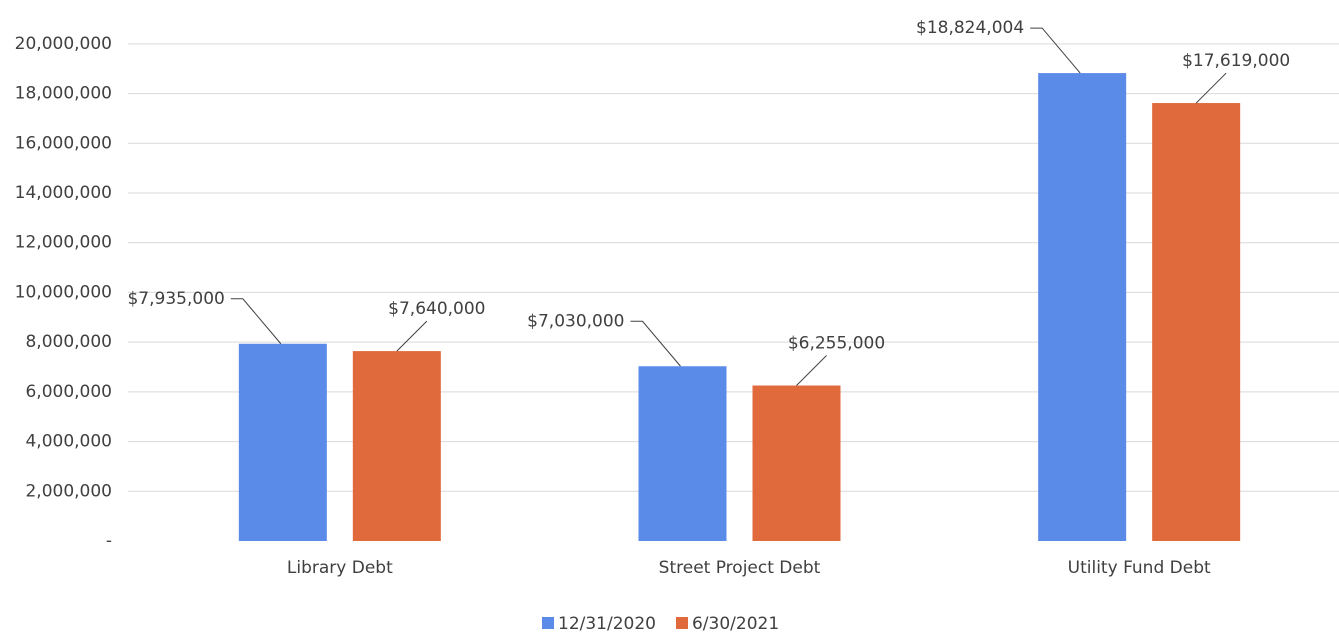  Describe the element at coordinates (575, 321) in the screenshot. I see `data-label: $7,030,000` at that location.